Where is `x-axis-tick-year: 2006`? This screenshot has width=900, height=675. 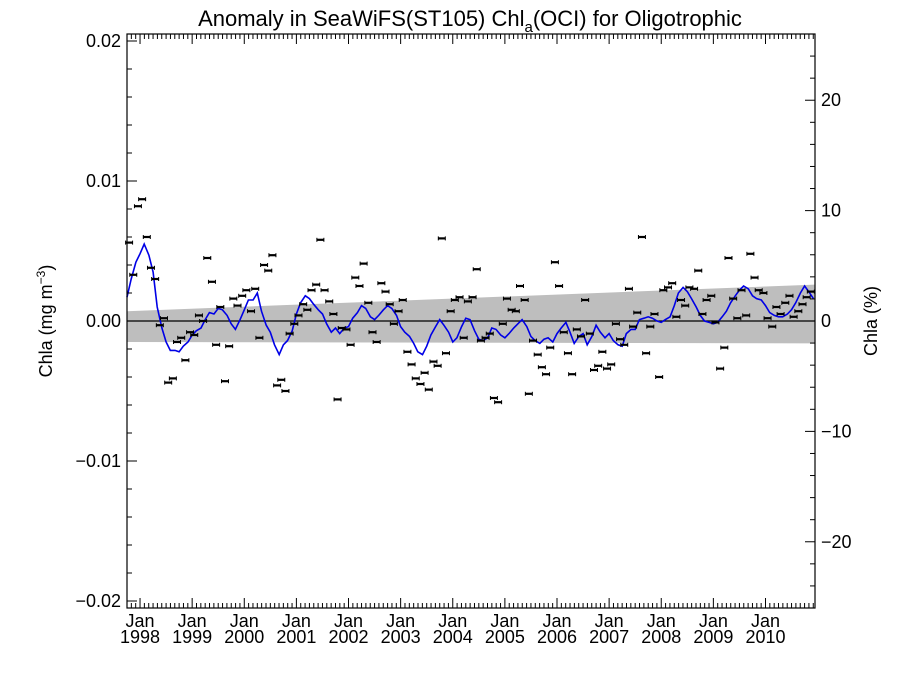
x-axis-tick-year: 2006 is located at coordinates (557, 637).